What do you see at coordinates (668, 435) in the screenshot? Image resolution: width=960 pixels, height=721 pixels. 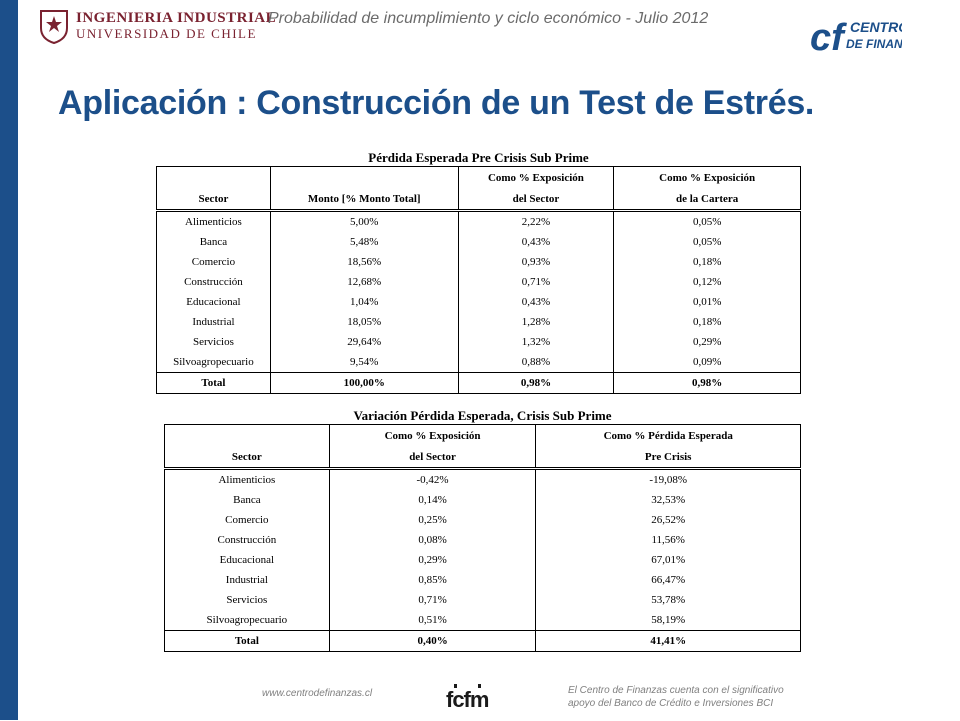 I see `t2-header-perdida-1: Como % Pérdida Esperada` at bounding box center [668, 435].